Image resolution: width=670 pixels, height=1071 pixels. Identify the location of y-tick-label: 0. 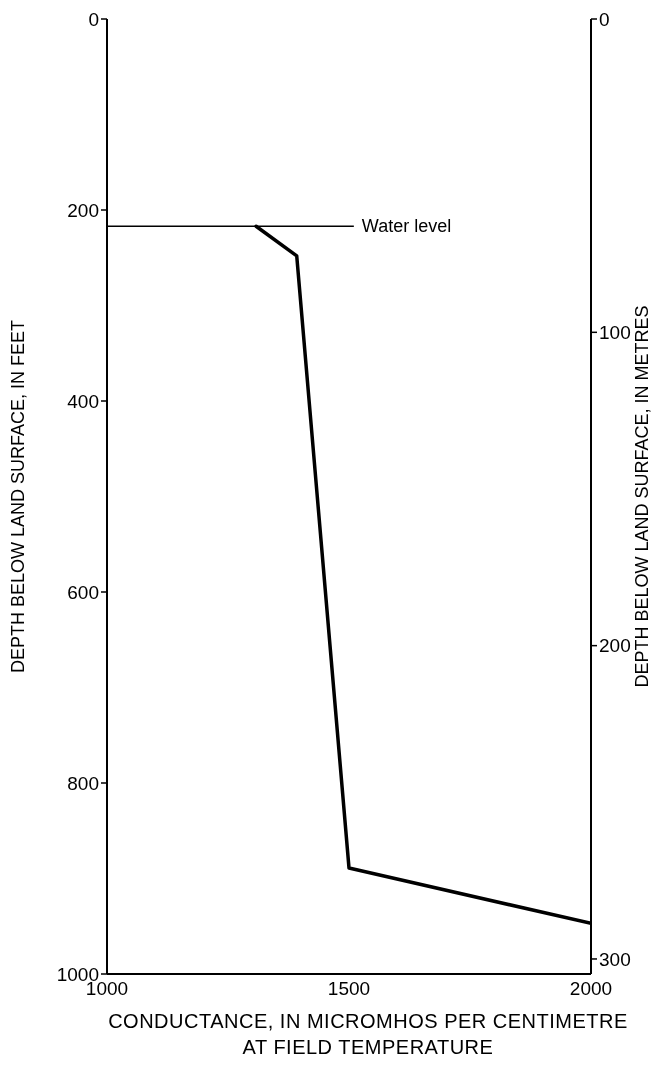
(93, 19).